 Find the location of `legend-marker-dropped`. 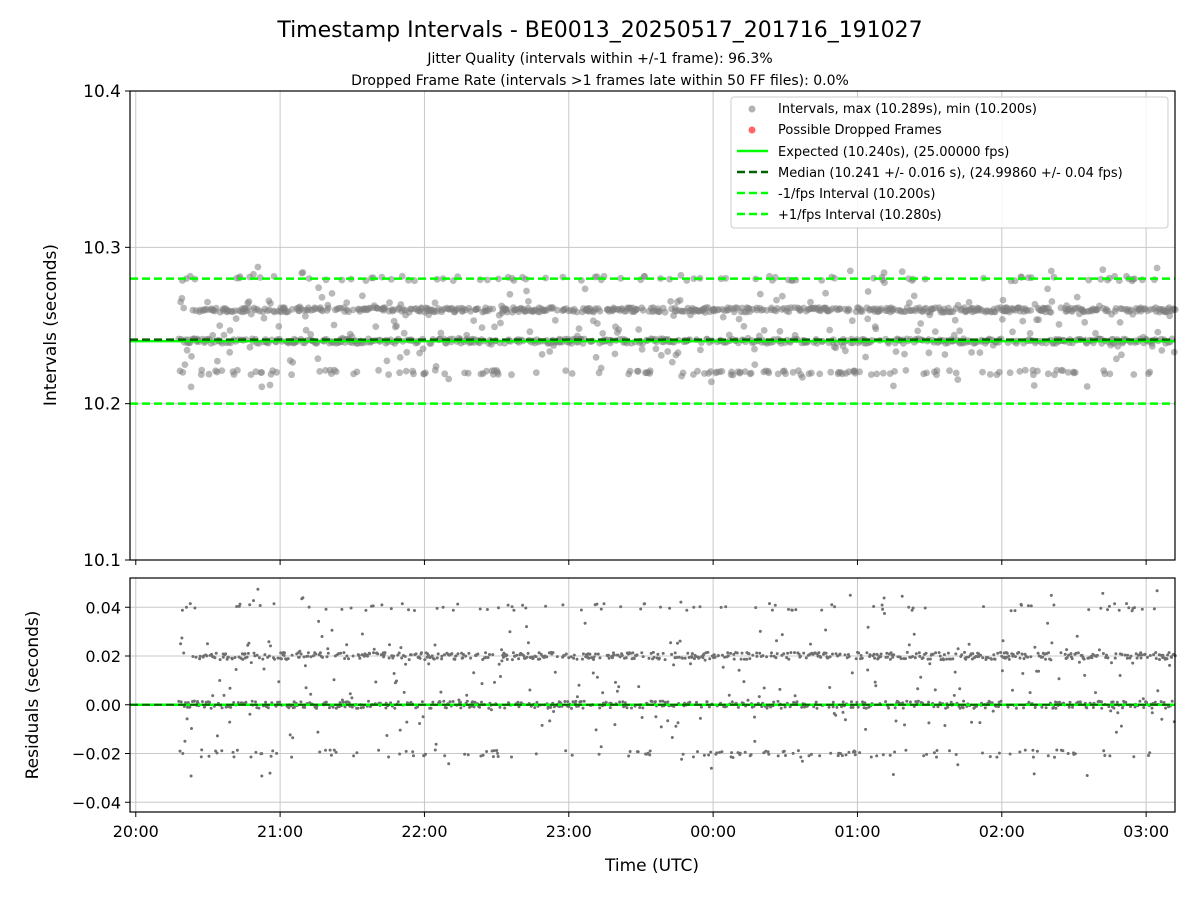

legend-marker-dropped is located at coordinates (752, 130).